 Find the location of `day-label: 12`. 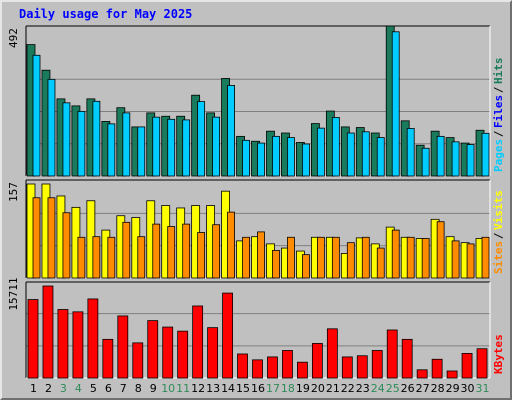

day-label: 12 is located at coordinates (198, 388).